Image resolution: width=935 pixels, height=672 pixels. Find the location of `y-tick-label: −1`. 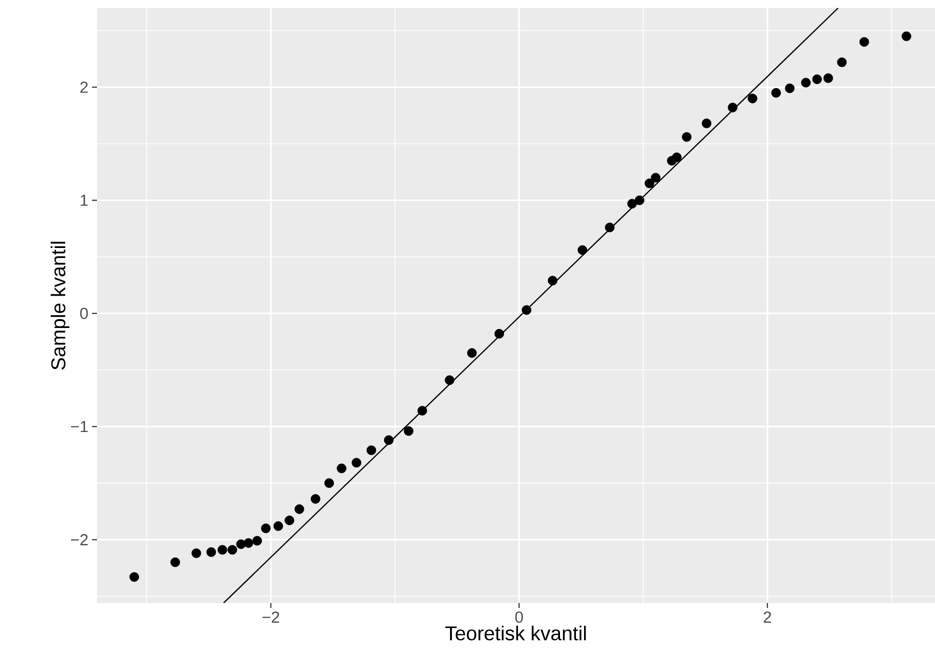

y-tick-label: −1 is located at coordinates (79, 426).